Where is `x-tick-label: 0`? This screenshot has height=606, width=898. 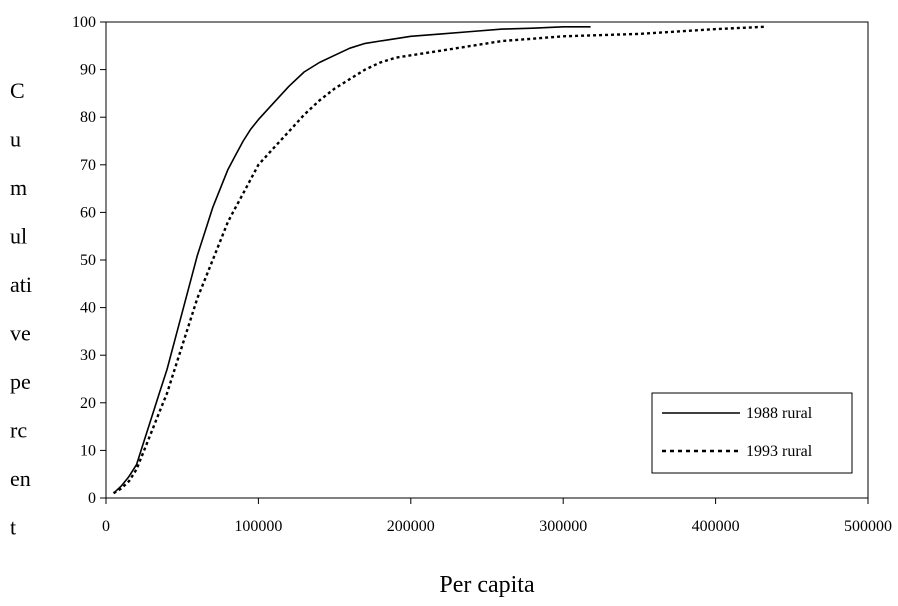
x-tick-label: 0 is located at coordinates (106, 526).